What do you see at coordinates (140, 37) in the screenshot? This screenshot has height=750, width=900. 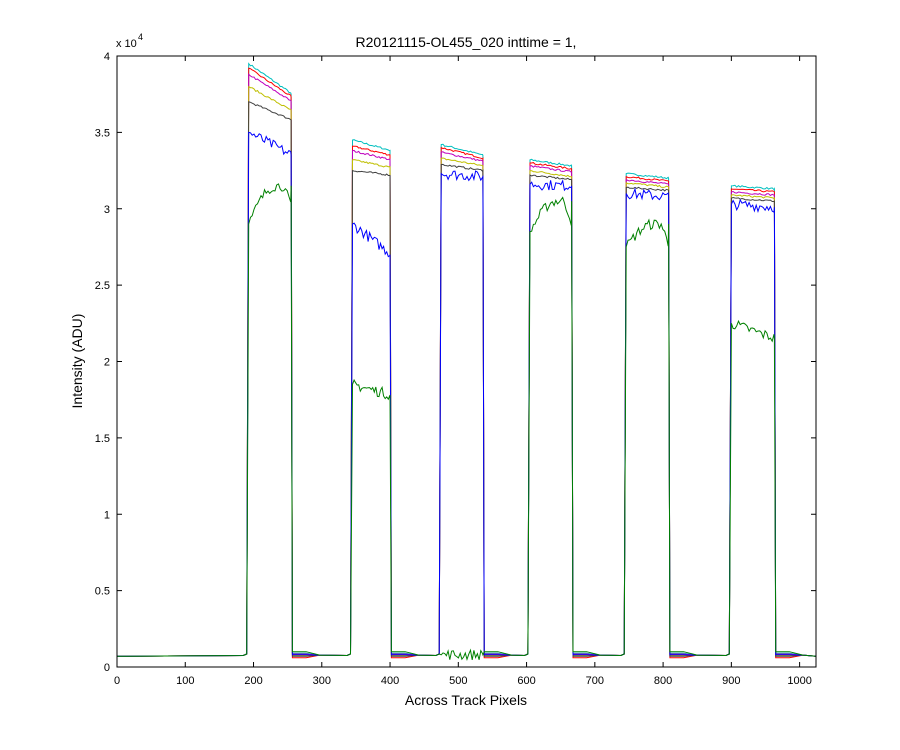 I see `y-multiplier-exponent: 4` at bounding box center [140, 37].